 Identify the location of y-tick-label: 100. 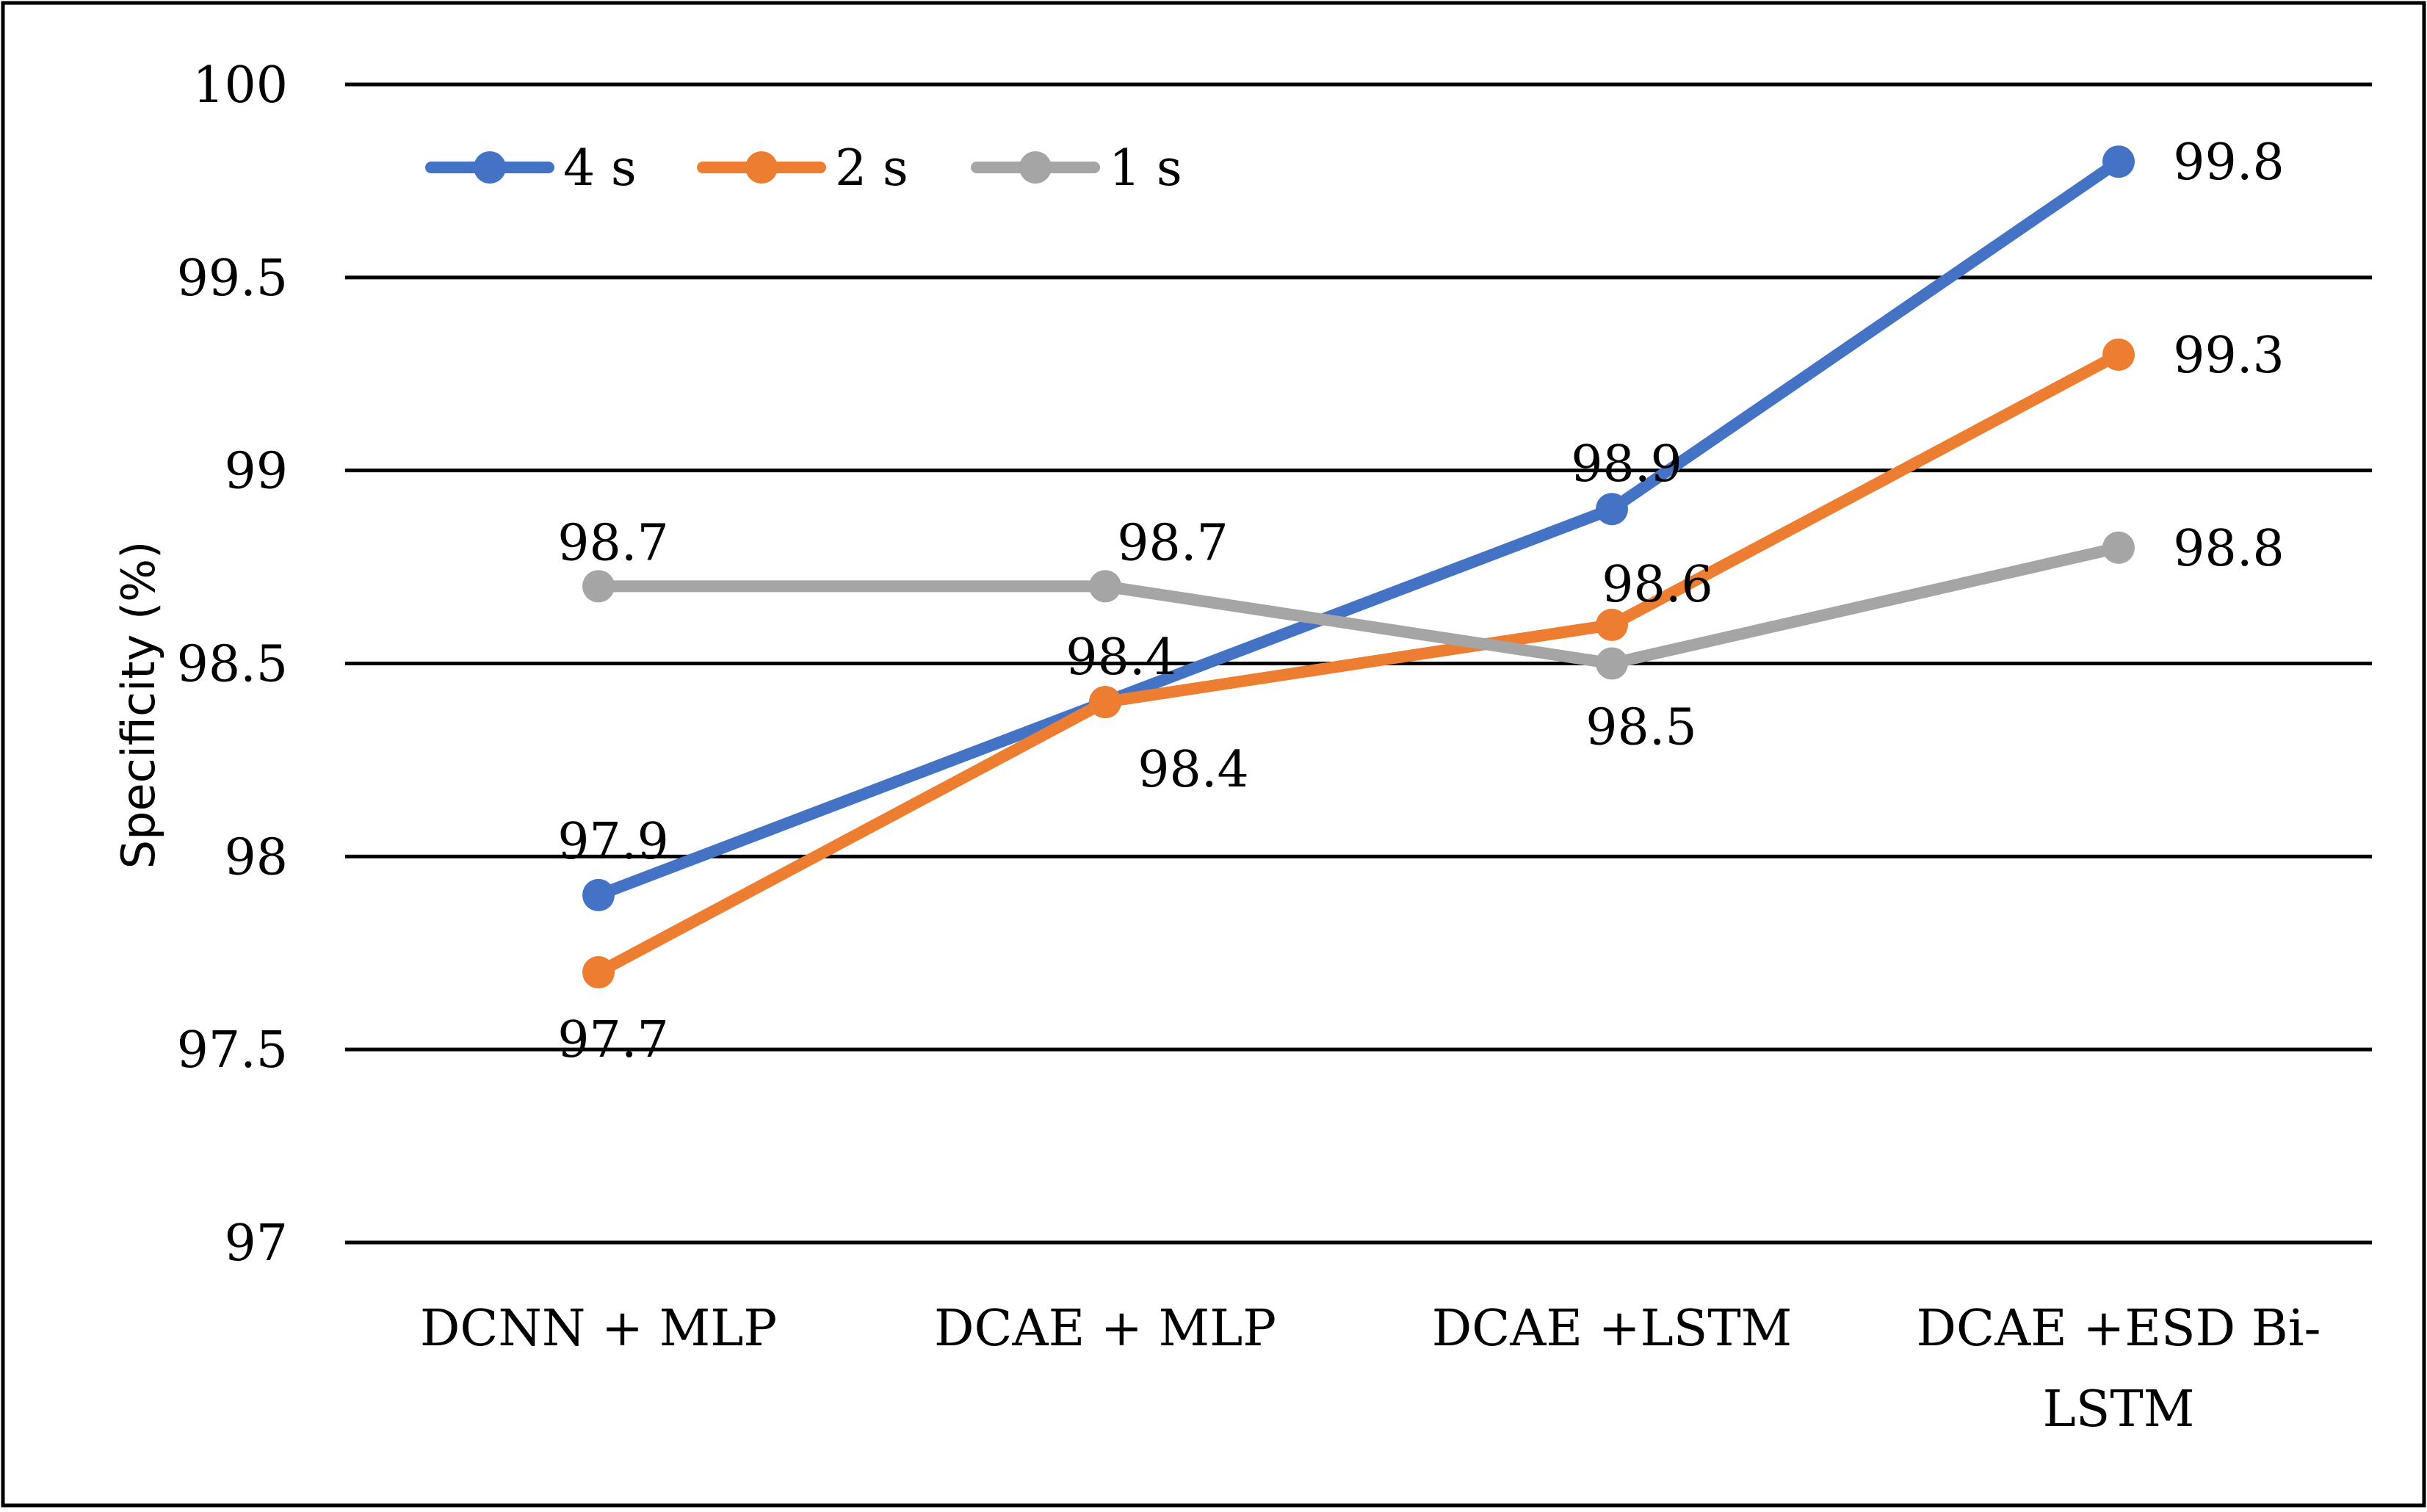
(240, 86).